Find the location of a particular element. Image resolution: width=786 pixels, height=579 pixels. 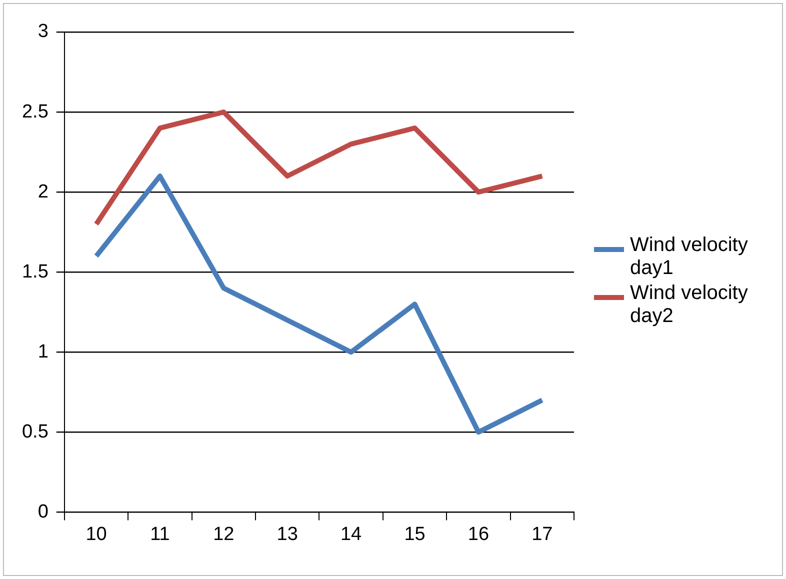

x-tick-label: 12 is located at coordinates (223, 534).